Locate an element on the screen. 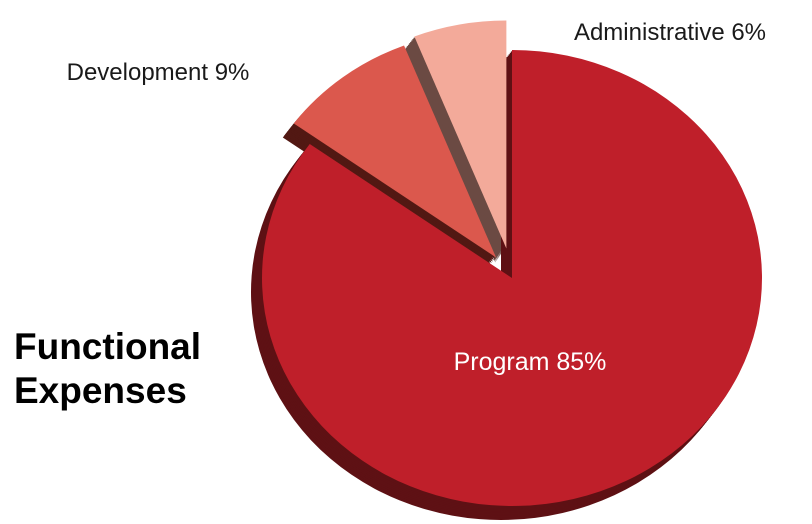 The width and height of the screenshot is (812, 524). slice-label-program: Program 85% is located at coordinates (530, 362).